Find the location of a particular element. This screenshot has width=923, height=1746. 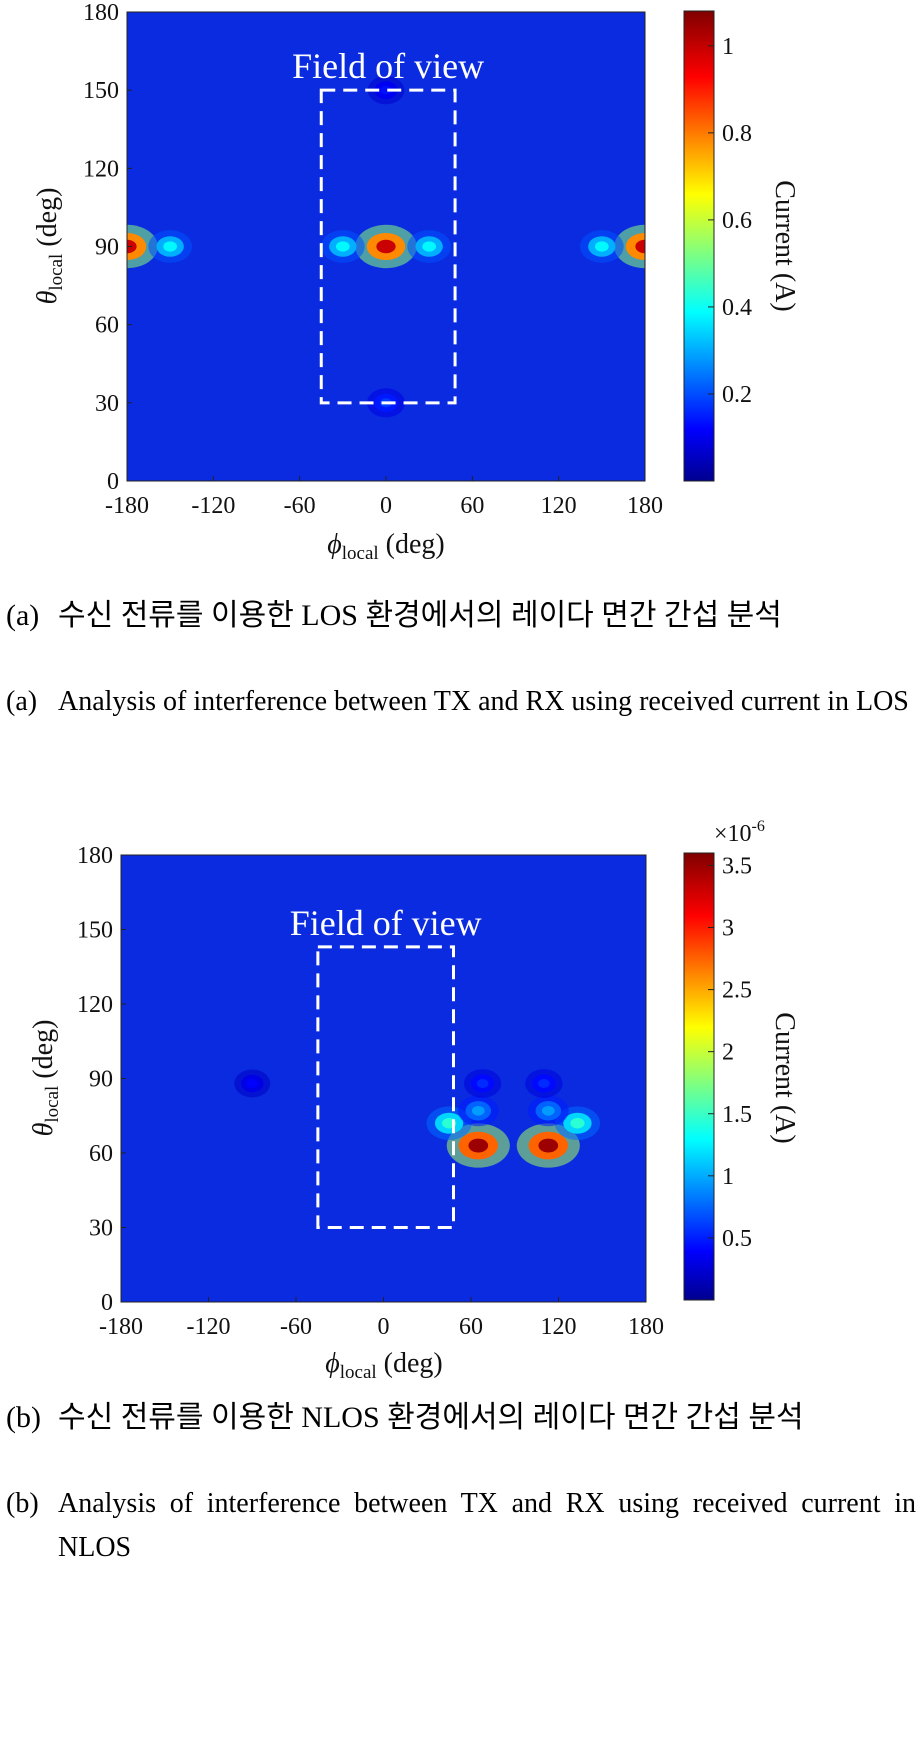

colorbar-ticks: 0.5 1 1.5 2 2.5 3 3.5 is located at coordinates (730, 1052).